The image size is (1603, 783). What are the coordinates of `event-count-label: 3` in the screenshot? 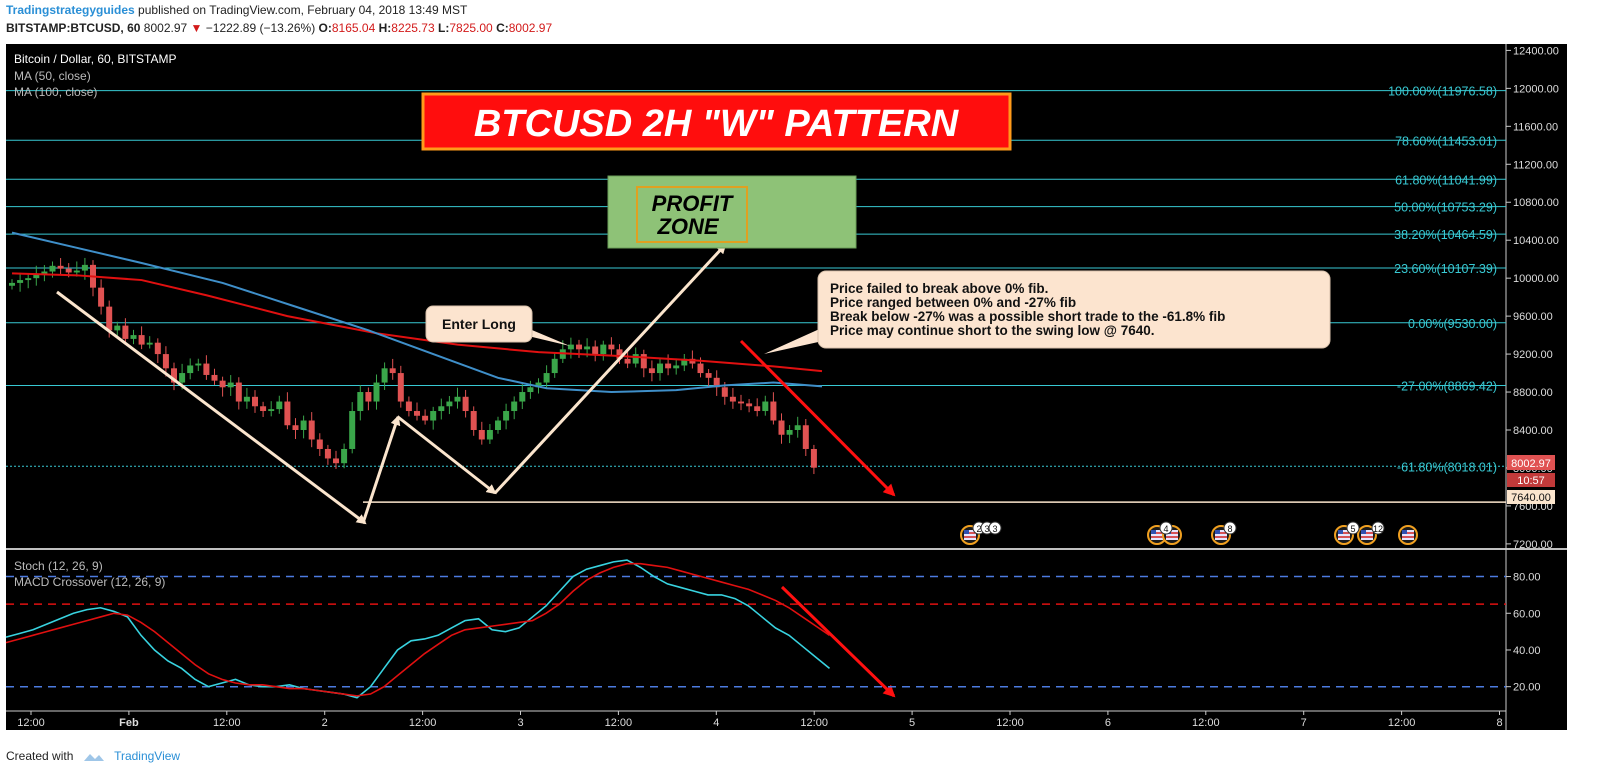 It's located at (994, 529).